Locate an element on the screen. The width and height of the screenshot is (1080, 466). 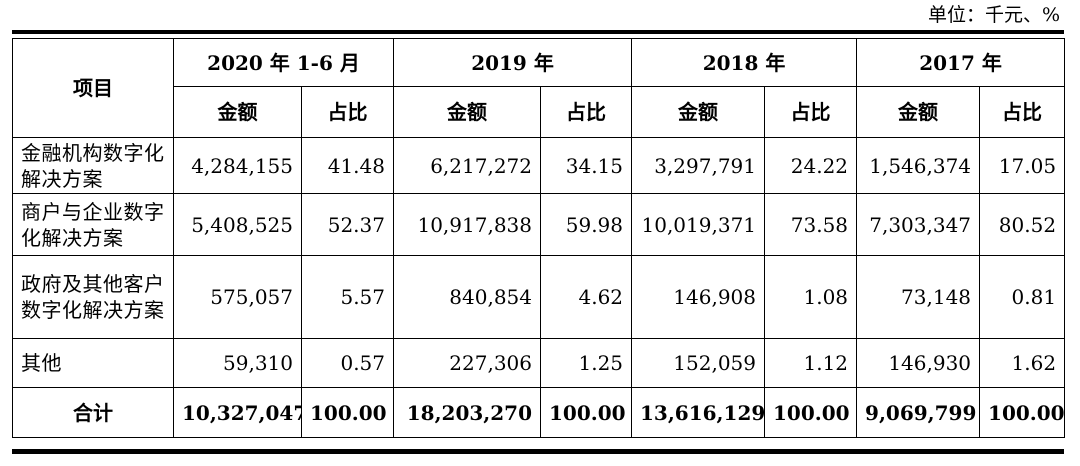
ratio-cell: 0.81 is located at coordinates (1022, 297).